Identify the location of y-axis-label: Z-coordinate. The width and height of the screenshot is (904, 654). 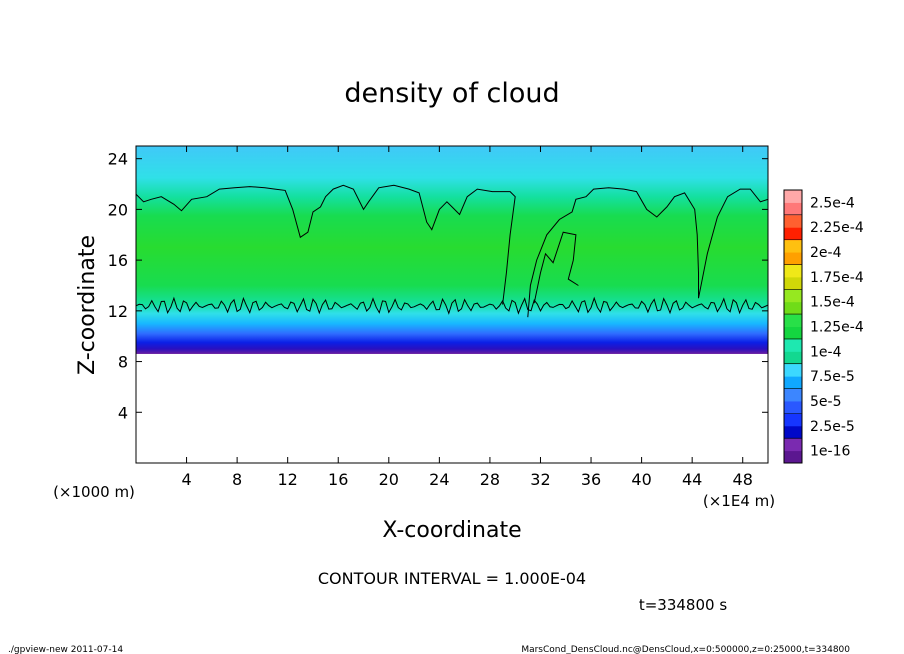
(87, 305).